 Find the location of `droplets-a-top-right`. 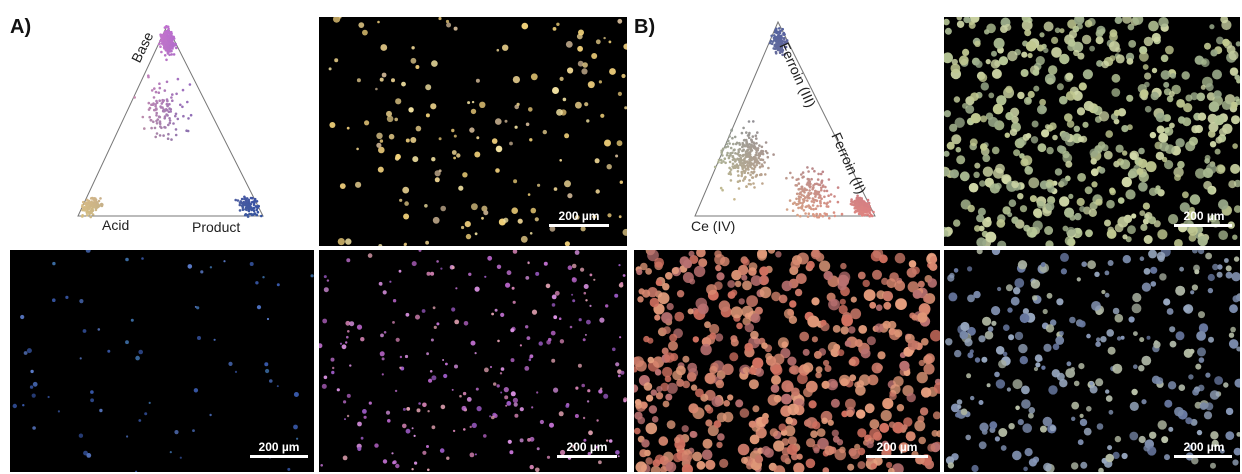

droplets-a-top-right is located at coordinates (477, 131).